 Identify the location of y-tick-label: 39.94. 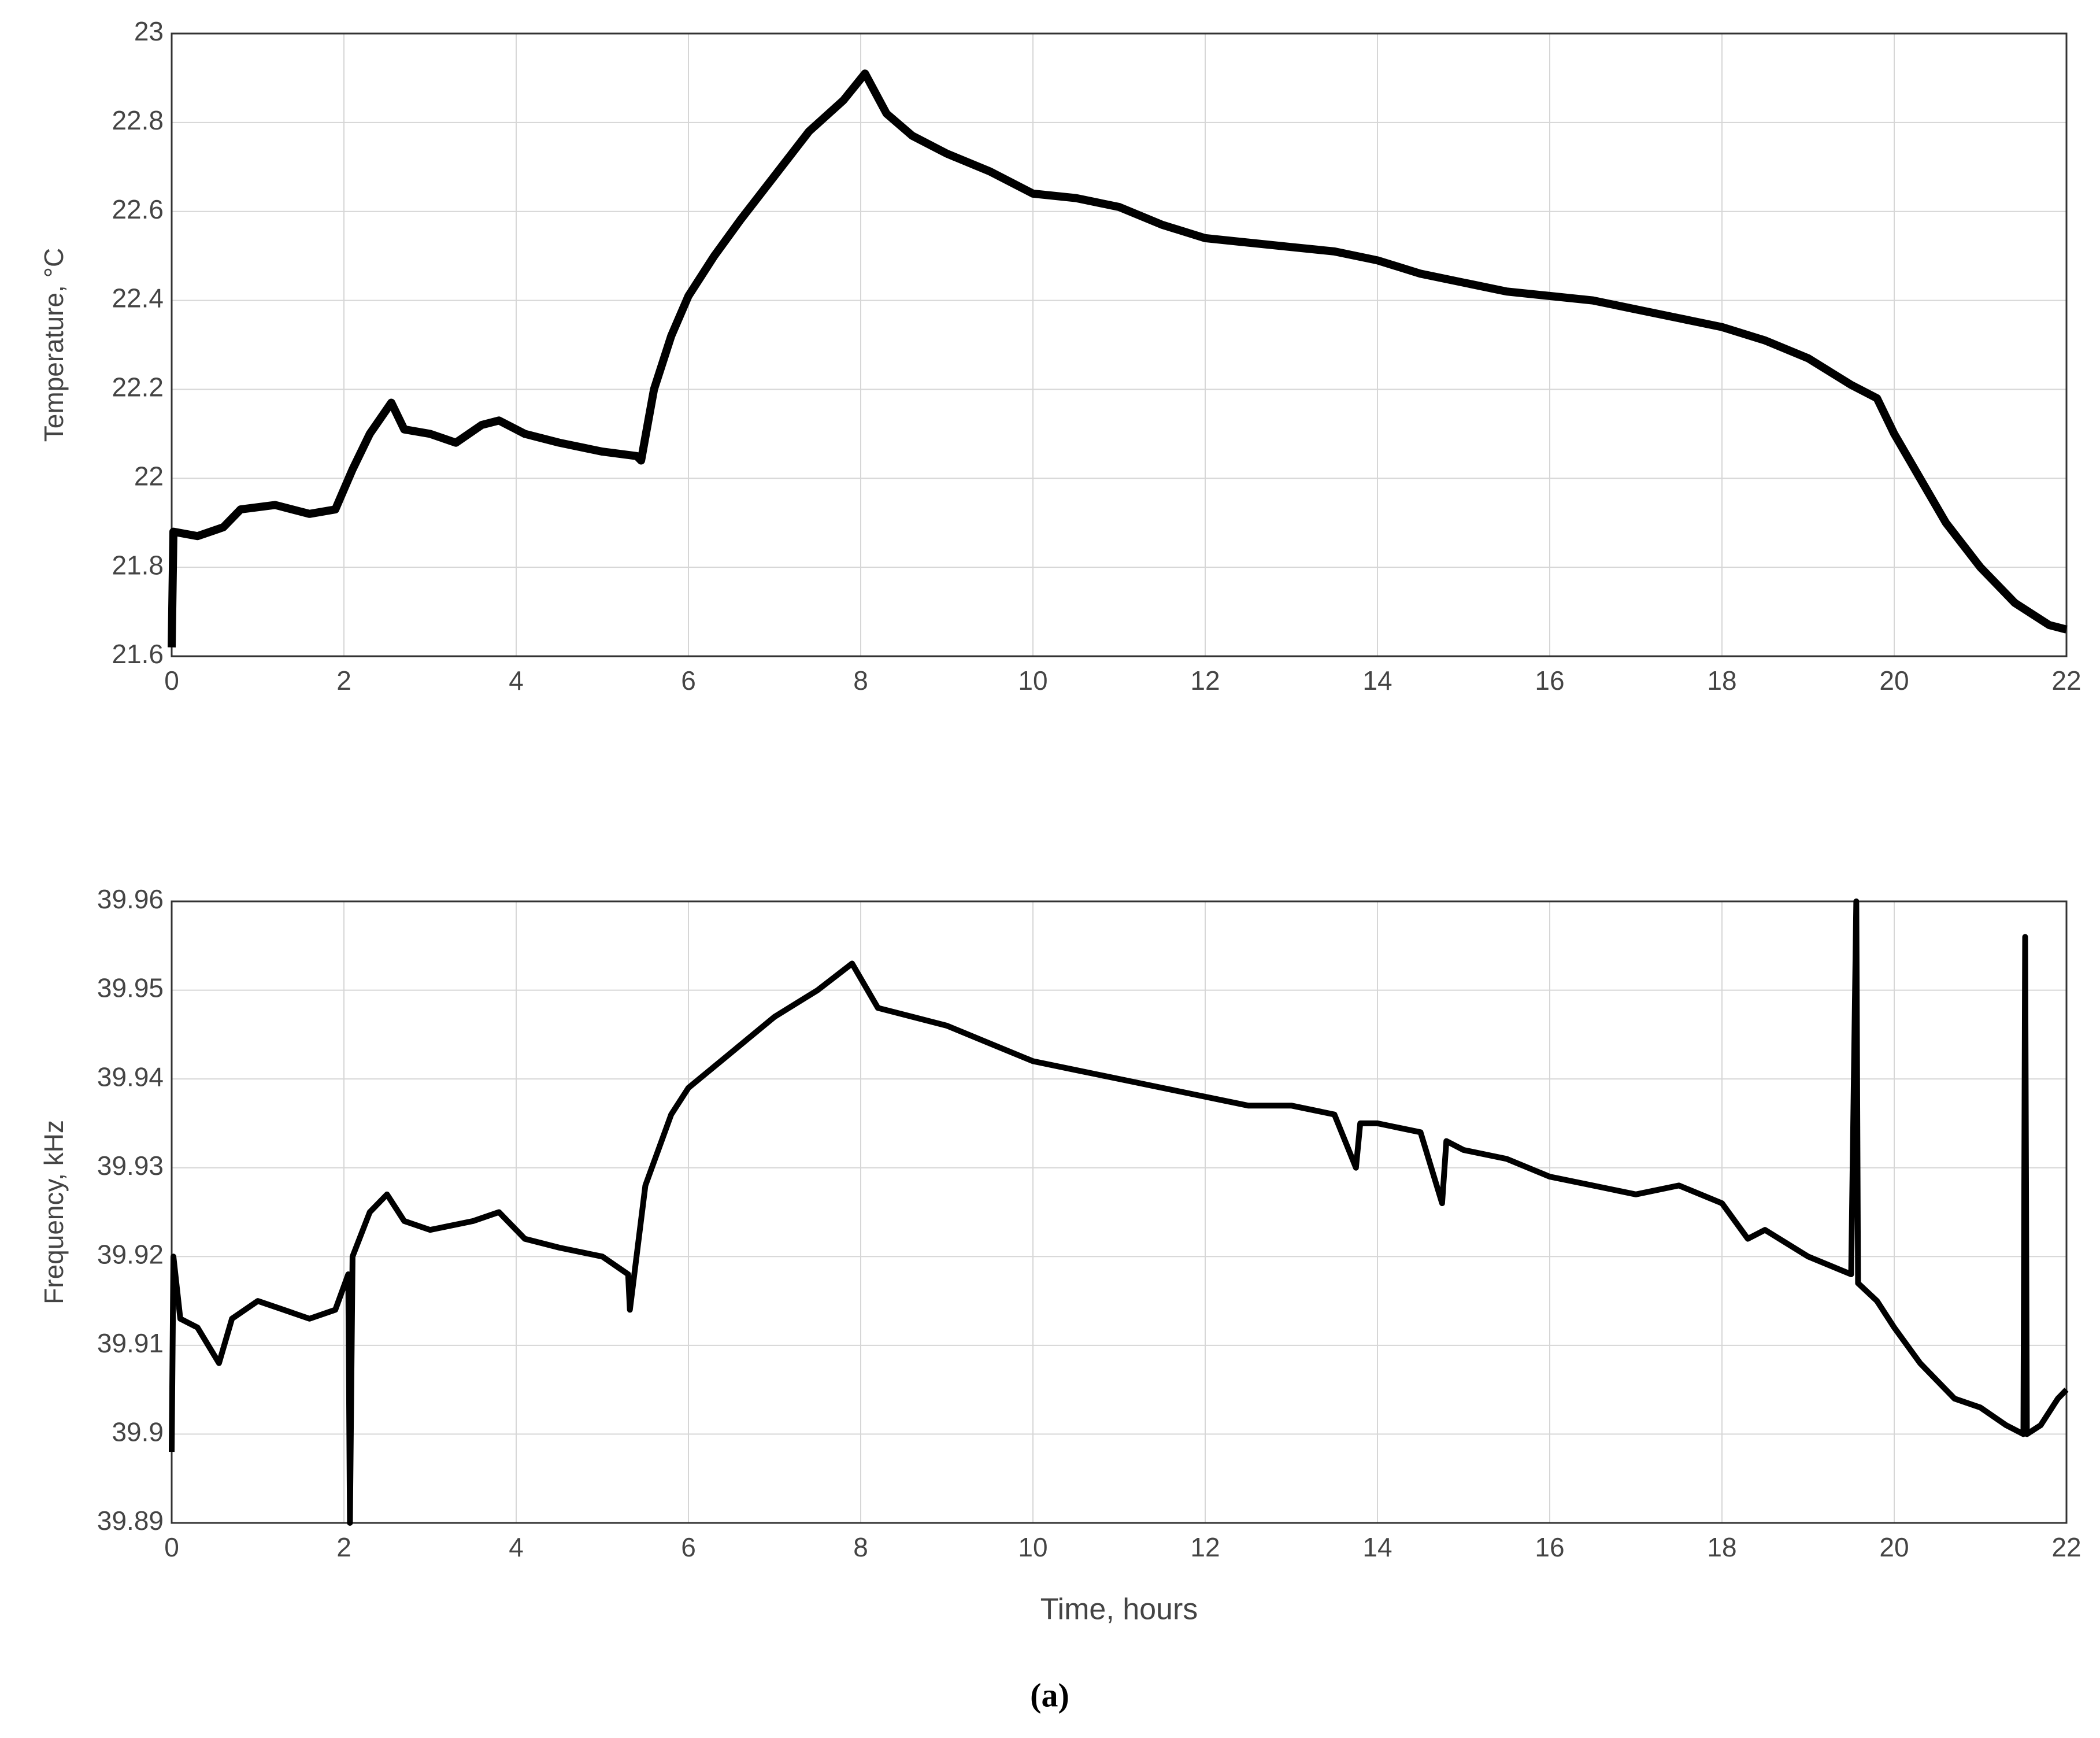
(130, 1077).